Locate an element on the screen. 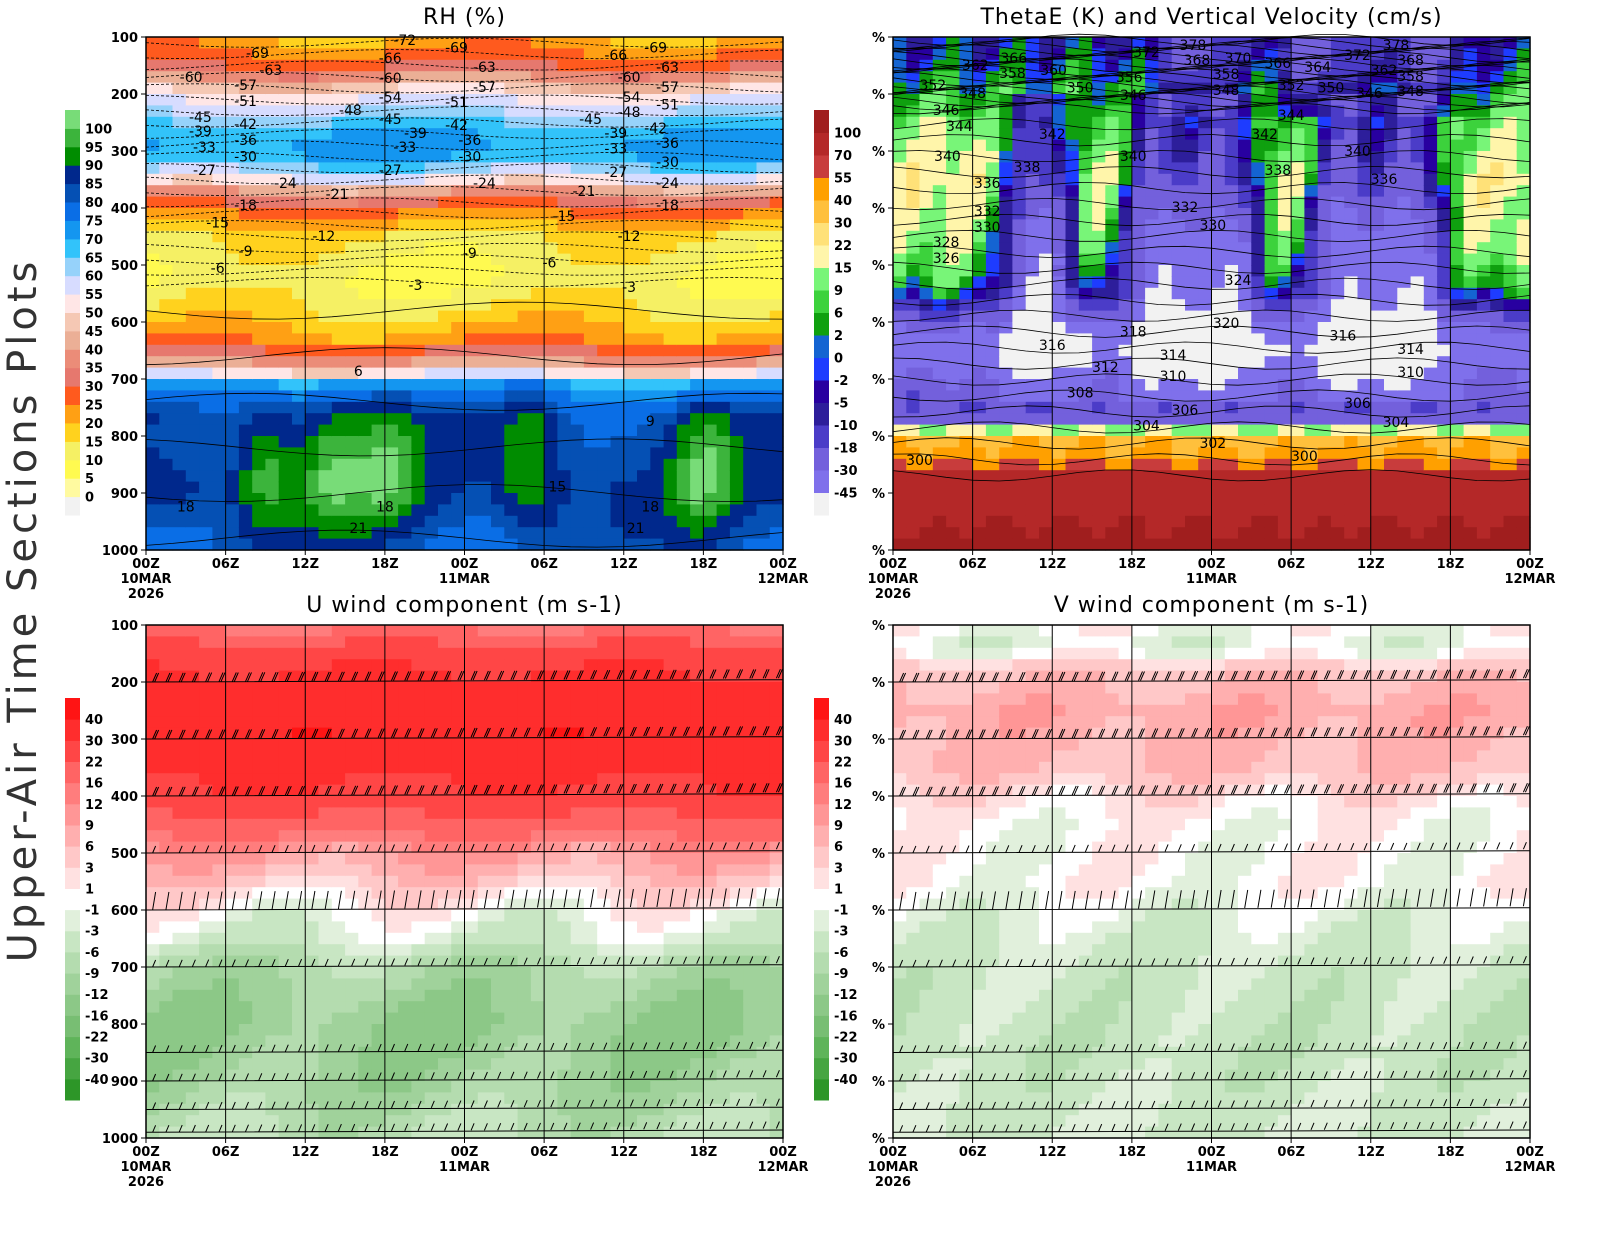 Image resolution: width=1600 pixels, height=1240 pixels. x-tick-label: 18Z is located at coordinates (385, 564).